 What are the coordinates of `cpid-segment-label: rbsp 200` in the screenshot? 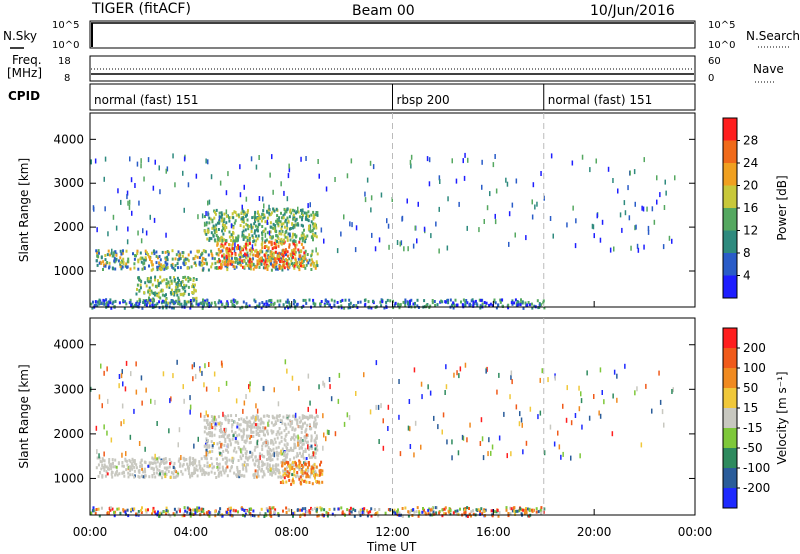 It's located at (423, 100).